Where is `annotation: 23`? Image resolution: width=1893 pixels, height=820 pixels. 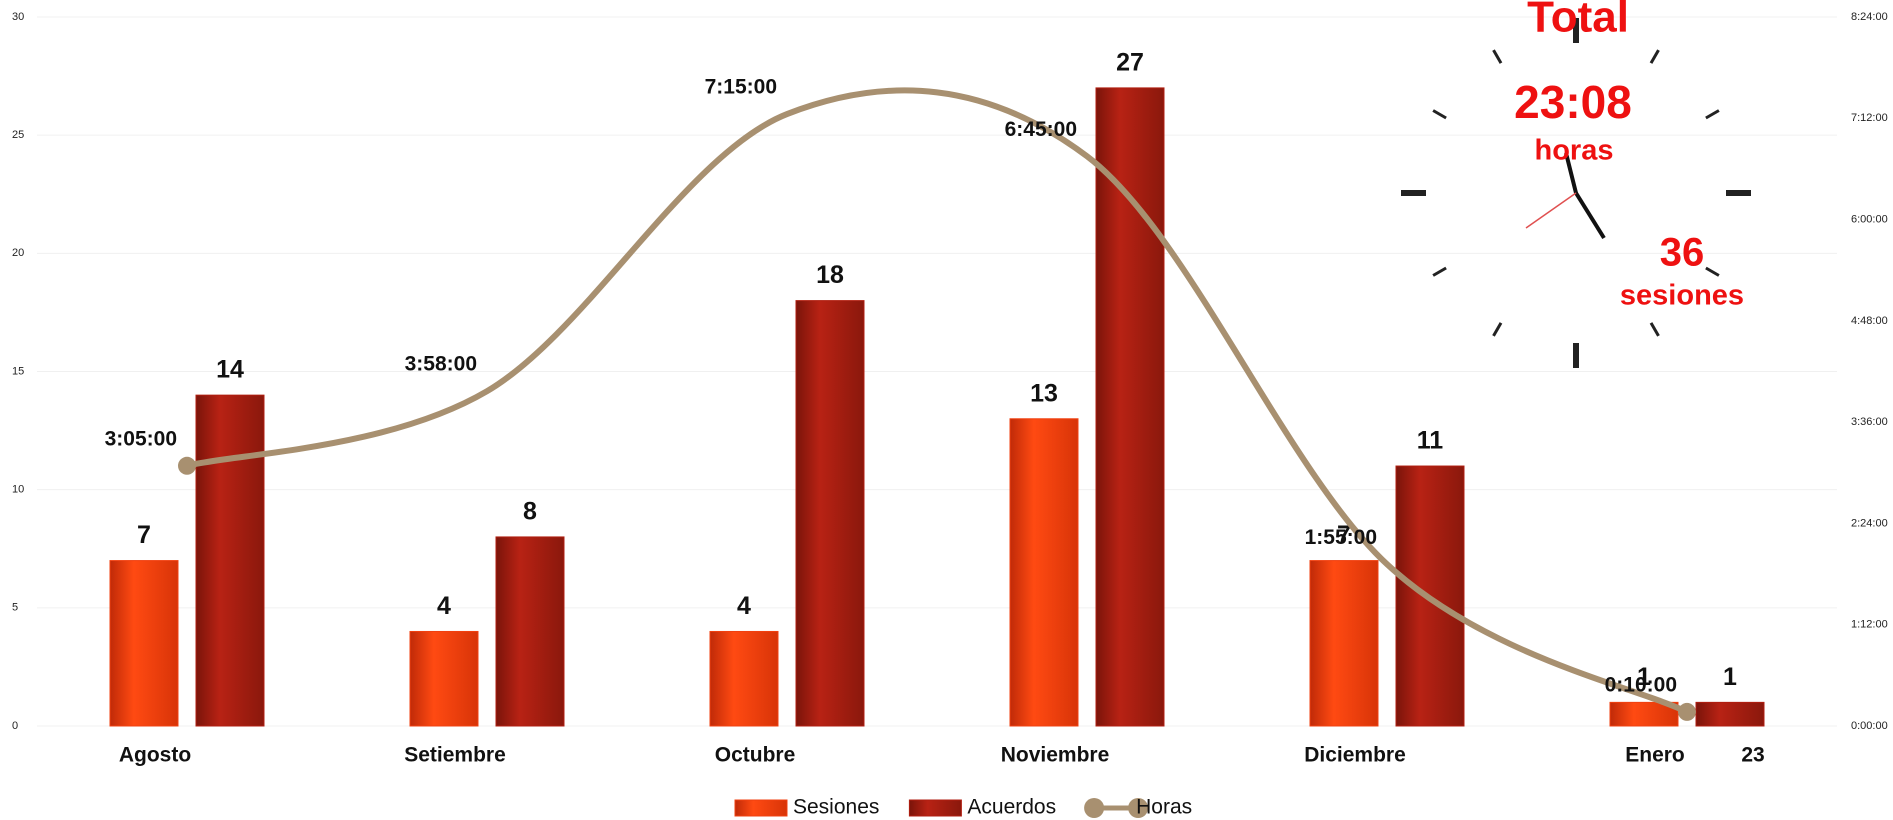
annotation: 23 is located at coordinates (1752, 755).